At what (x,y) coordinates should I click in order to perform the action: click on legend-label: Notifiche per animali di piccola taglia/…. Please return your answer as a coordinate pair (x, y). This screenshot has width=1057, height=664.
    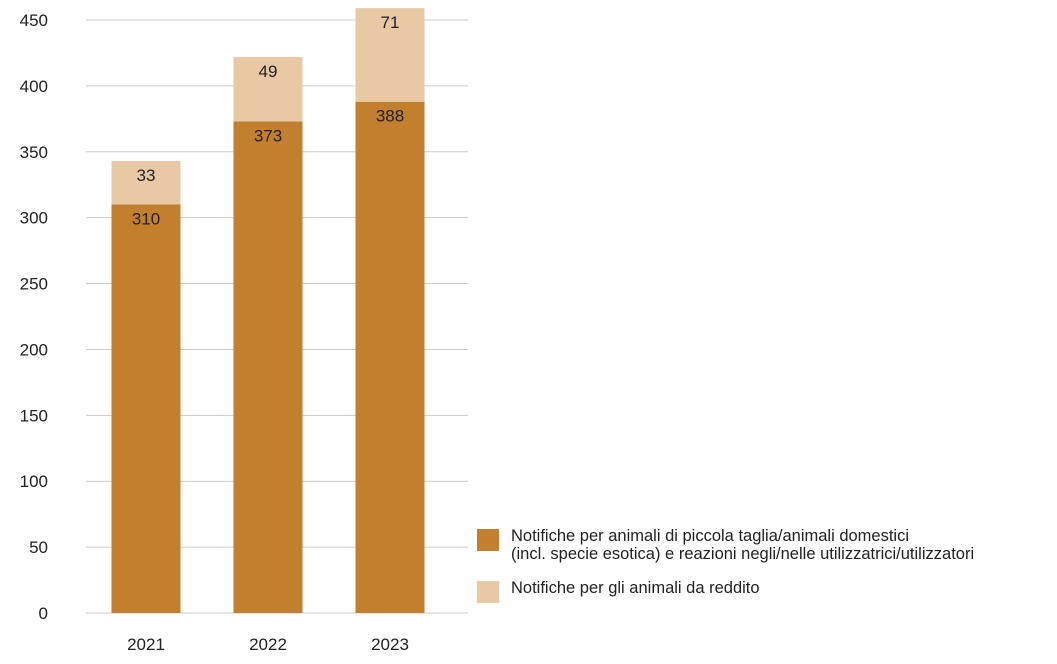
    Looking at the image, I should click on (743, 545).